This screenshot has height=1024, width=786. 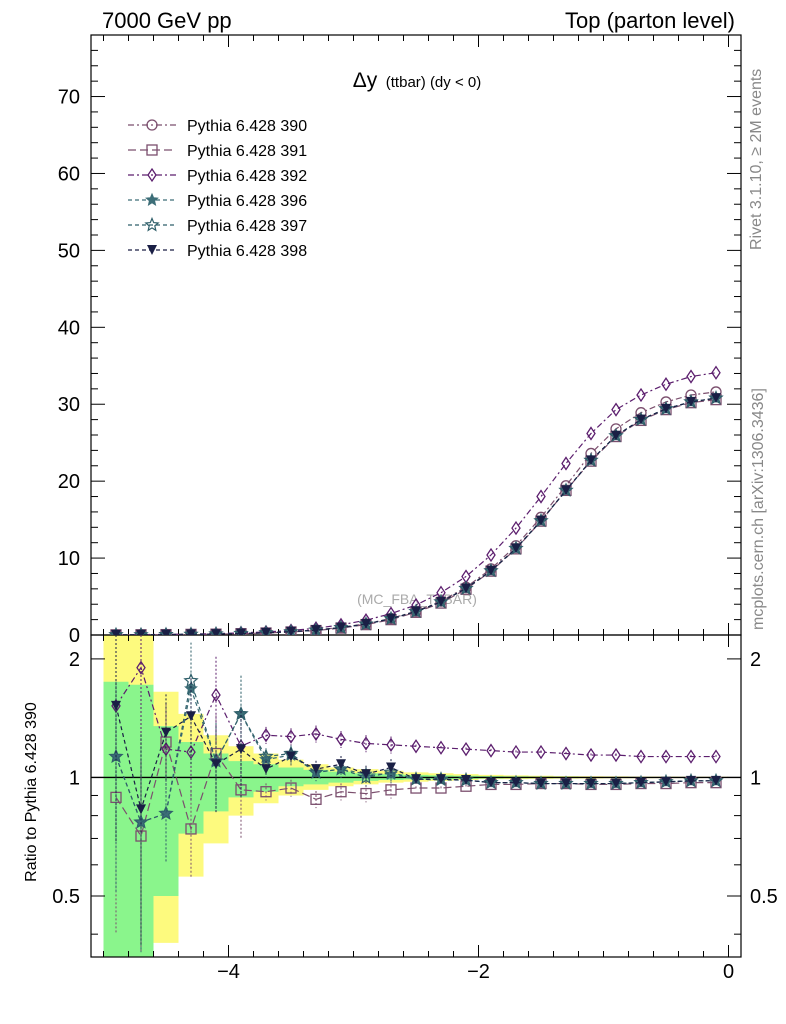 I want to click on plot-title-main: Δy, so click(x=365, y=80).